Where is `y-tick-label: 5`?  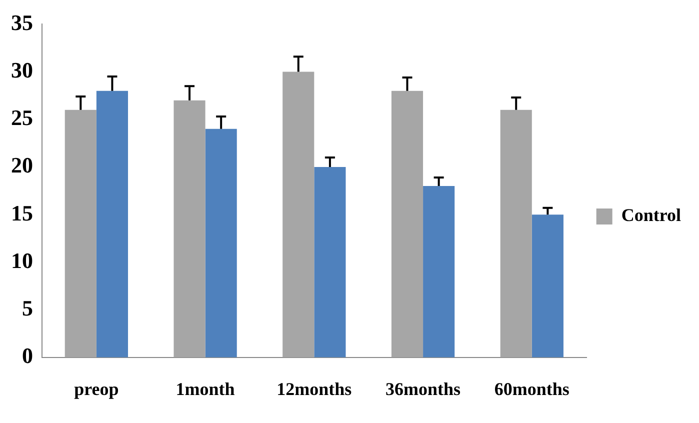
y-tick-label: 5 is located at coordinates (27, 307).